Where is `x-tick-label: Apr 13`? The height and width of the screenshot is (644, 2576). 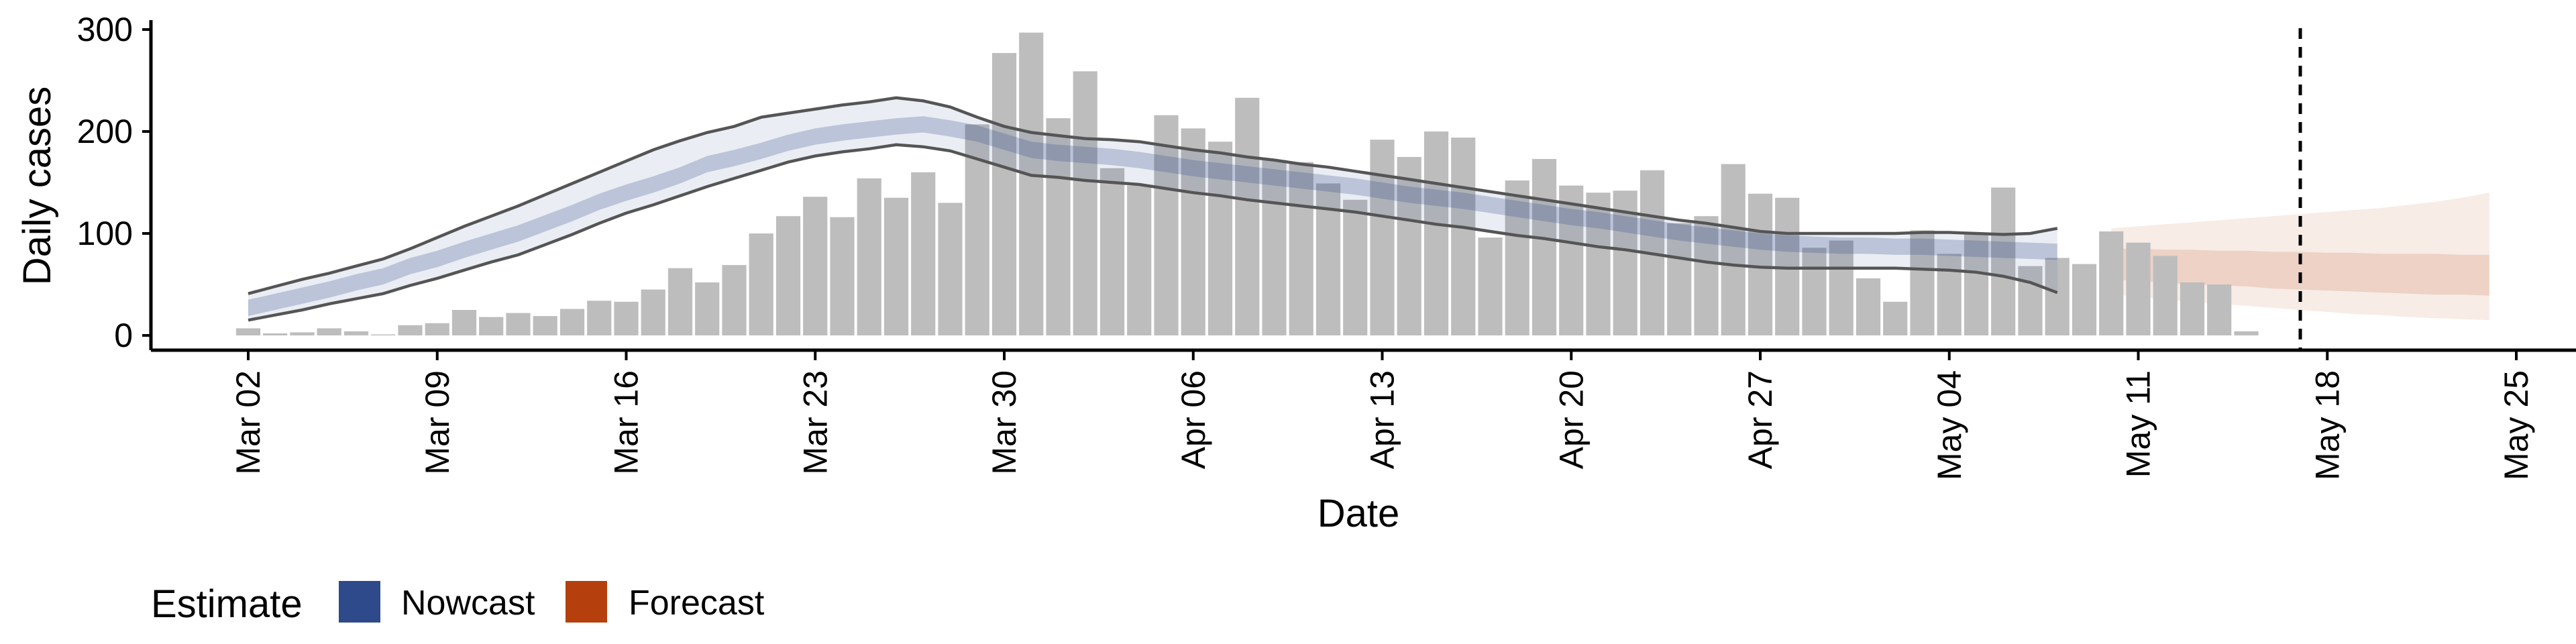
x-tick-label: Apr 13 is located at coordinates (1382, 419).